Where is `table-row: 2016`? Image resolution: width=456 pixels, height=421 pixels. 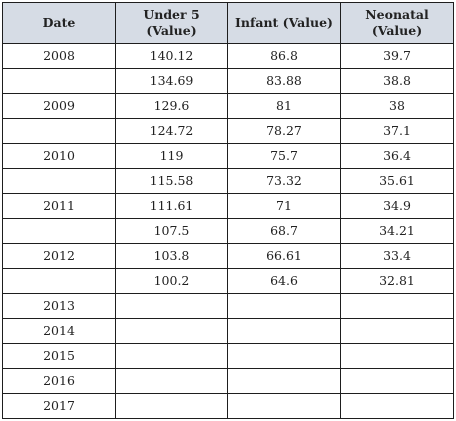
table-row: 2016 is located at coordinates (228, 381).